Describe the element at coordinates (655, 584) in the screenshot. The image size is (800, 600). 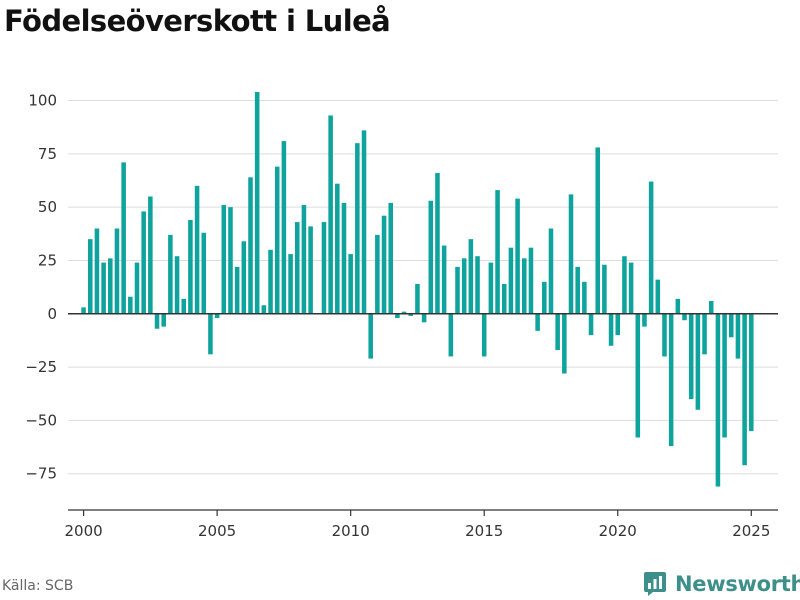
I see `bar-chart-logo-icon` at that location.